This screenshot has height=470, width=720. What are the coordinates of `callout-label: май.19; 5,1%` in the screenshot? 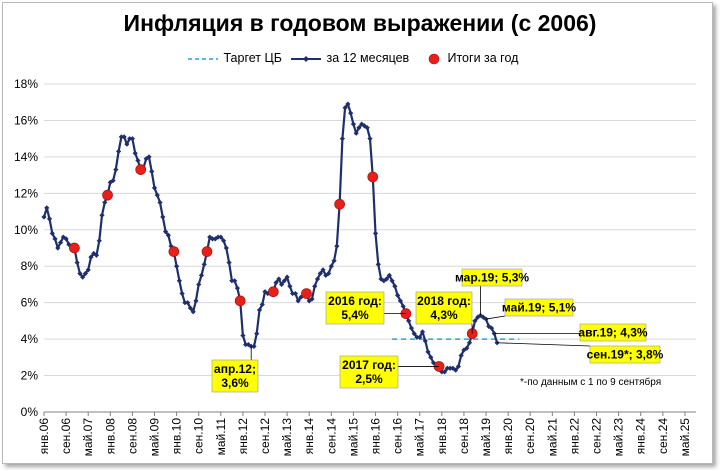 It's located at (539, 308).